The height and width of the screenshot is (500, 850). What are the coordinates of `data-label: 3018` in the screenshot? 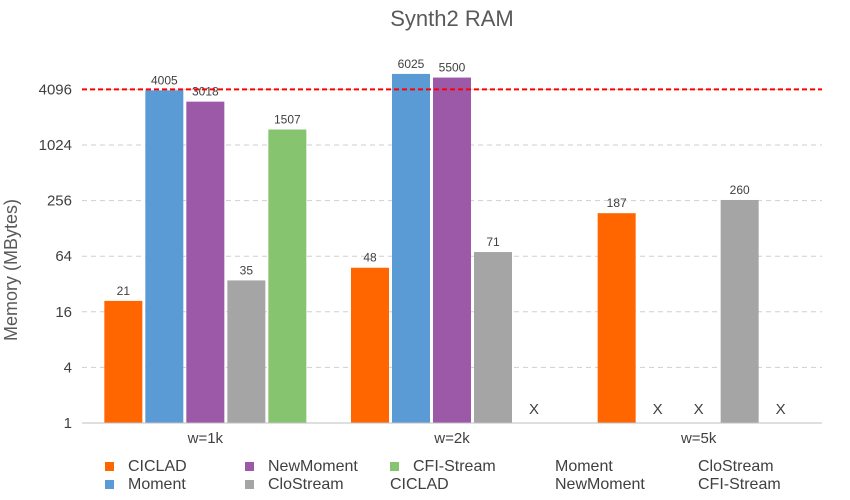 It's located at (205, 92).